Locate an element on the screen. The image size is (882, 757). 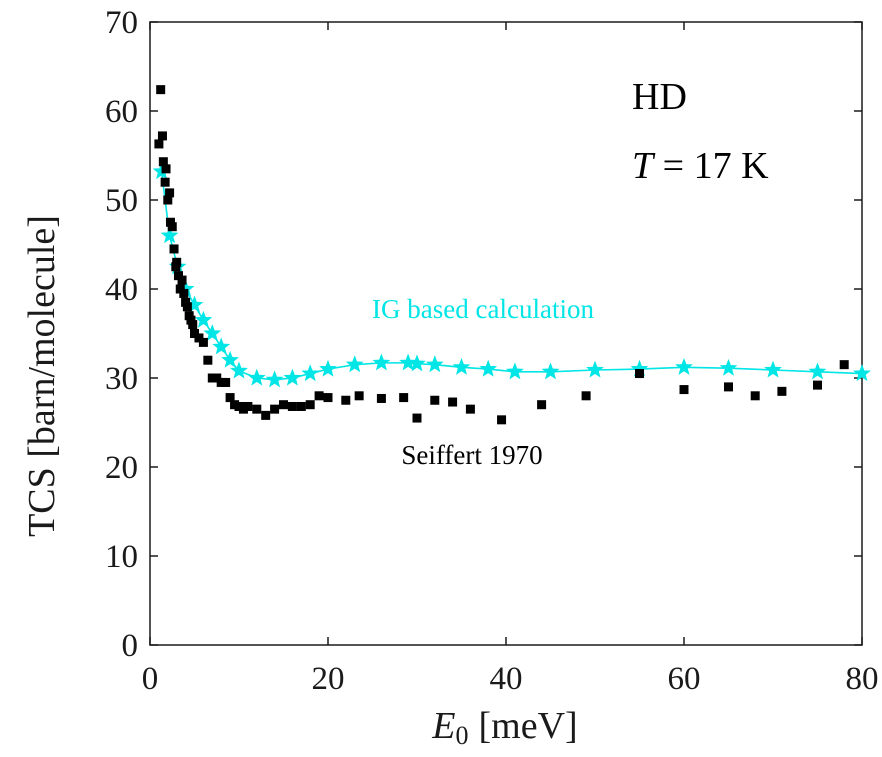
x-tick-label: 20 is located at coordinates (328, 679).